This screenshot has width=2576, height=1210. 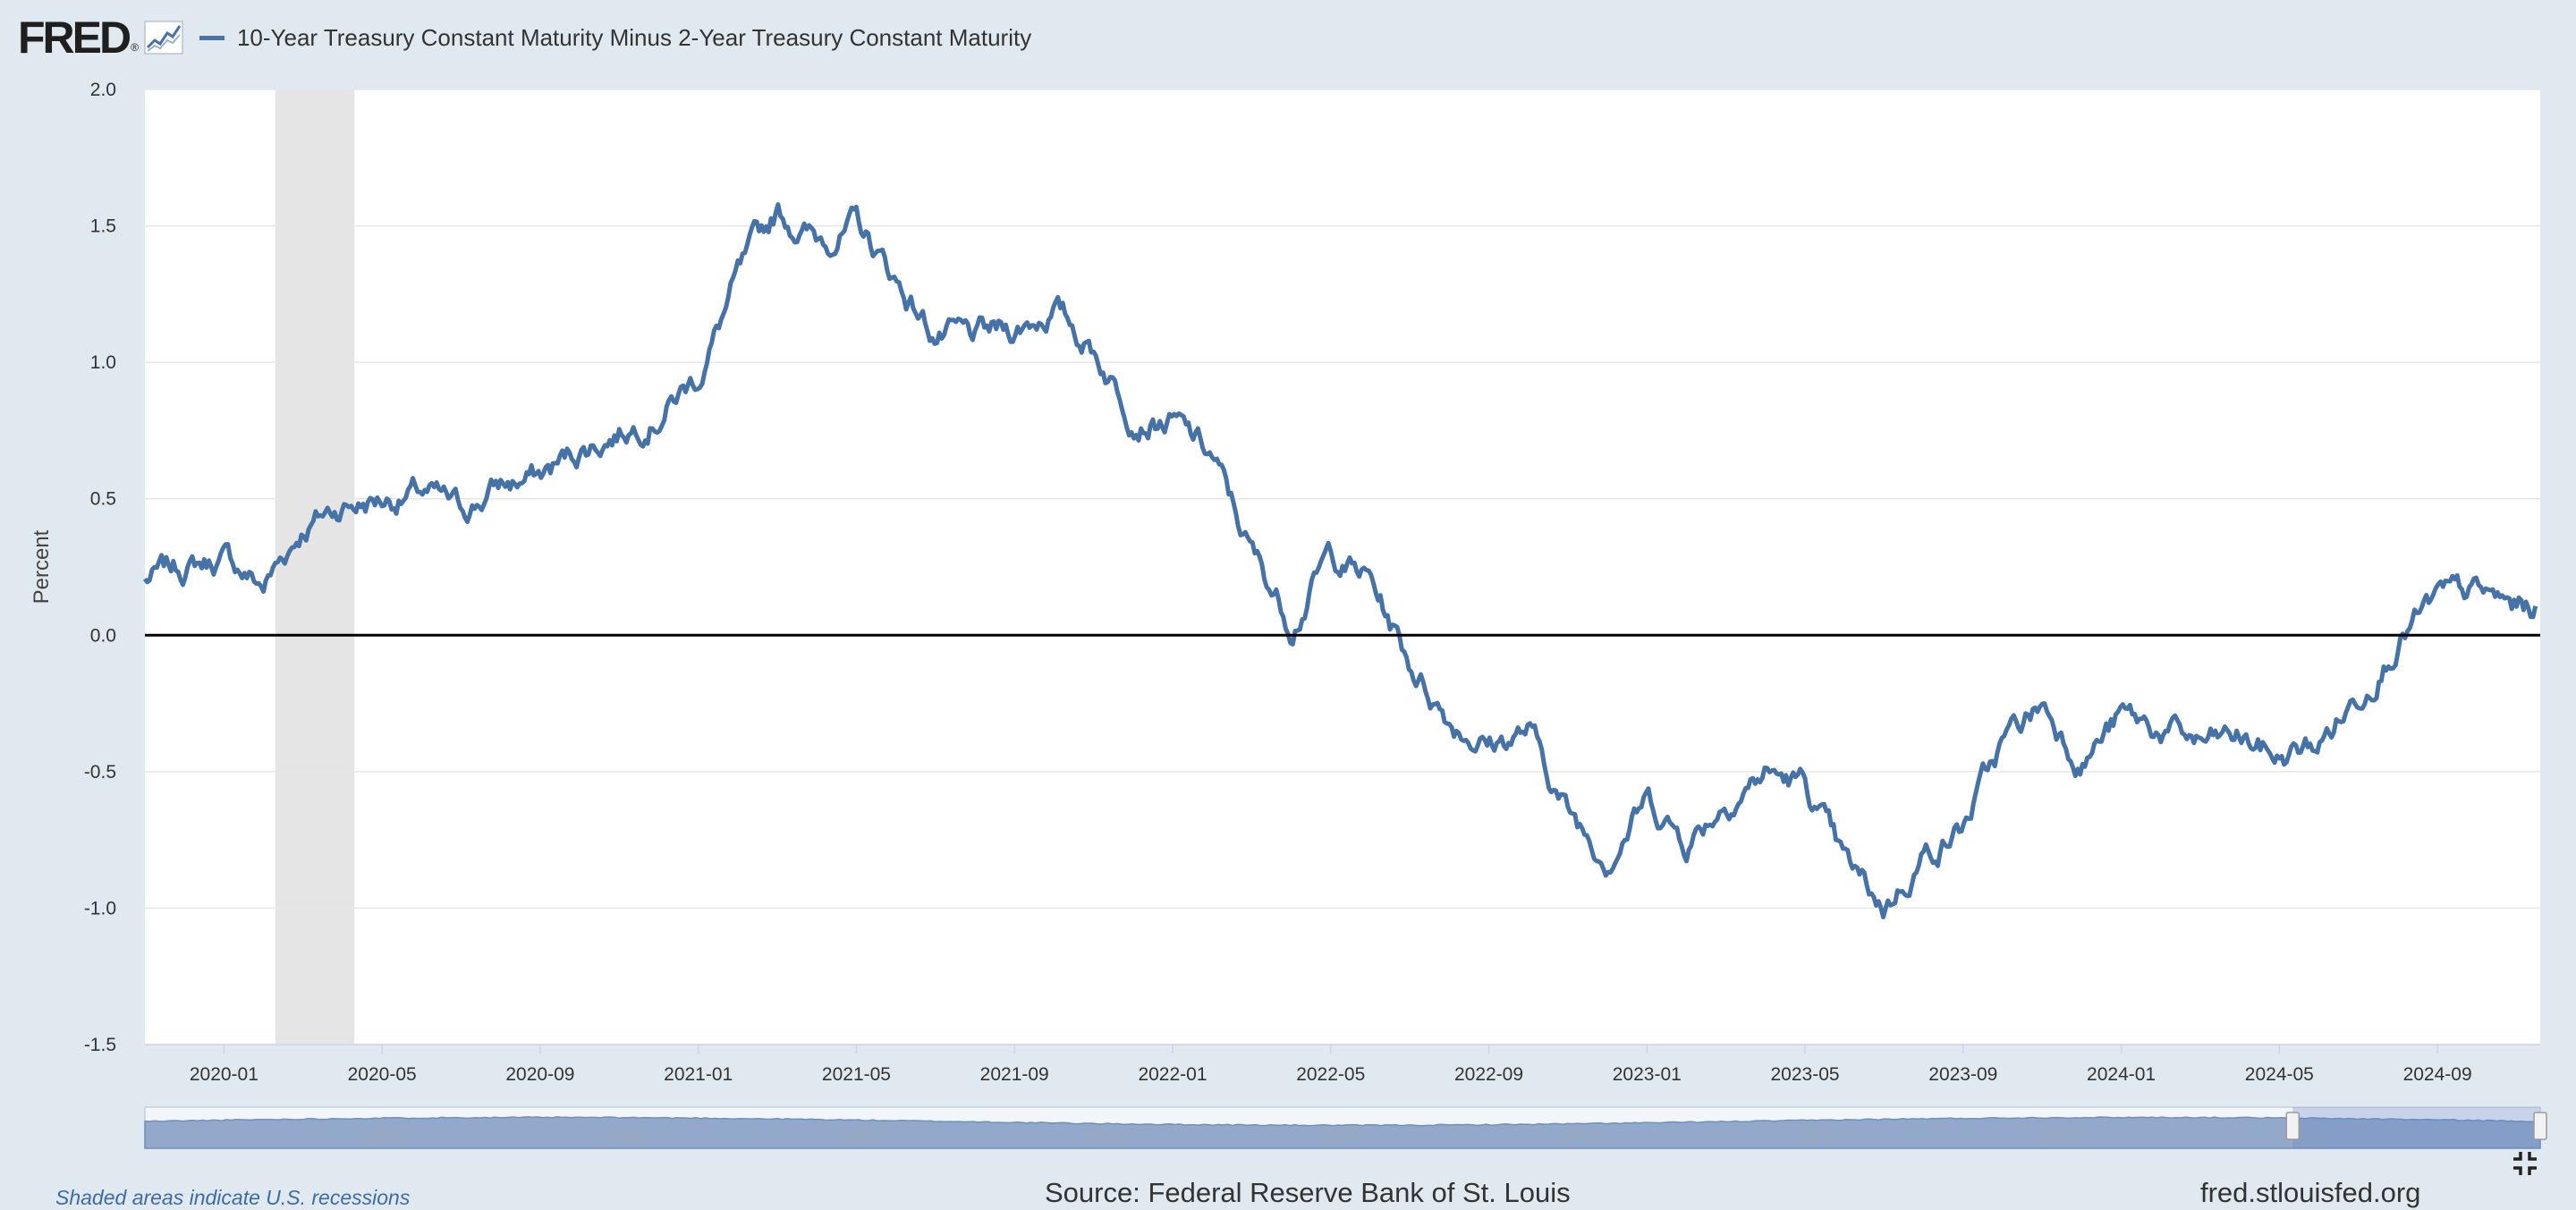 I want to click on x-tick-label: 2020-05, so click(x=382, y=1074).